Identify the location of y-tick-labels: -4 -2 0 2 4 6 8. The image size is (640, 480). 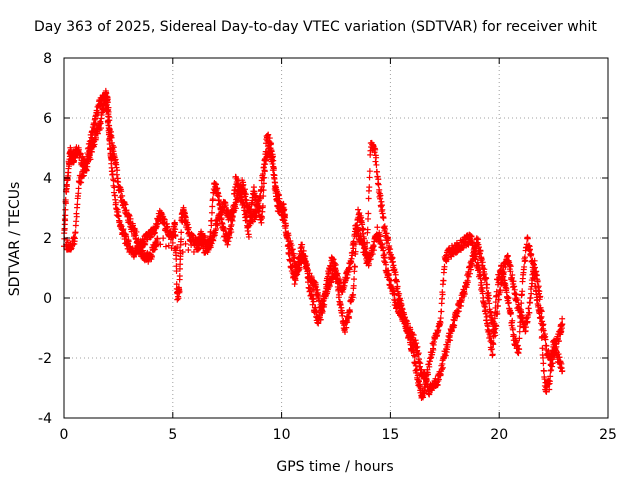
(45, 239).